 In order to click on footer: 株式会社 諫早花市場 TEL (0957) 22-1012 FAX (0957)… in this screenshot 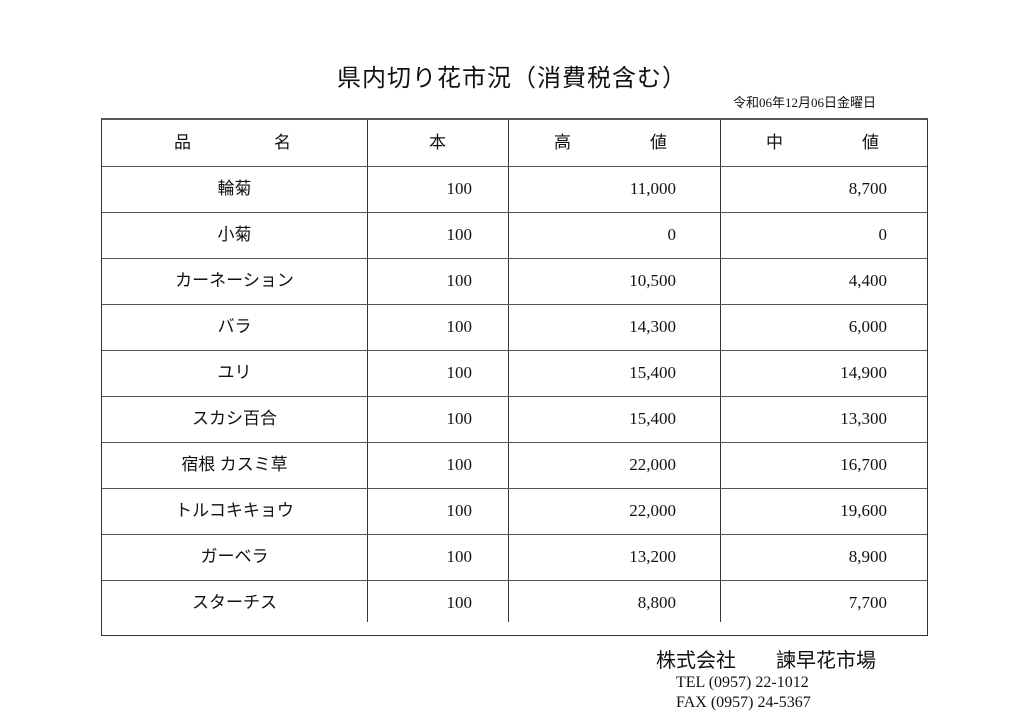, I will do `click(766, 678)`.